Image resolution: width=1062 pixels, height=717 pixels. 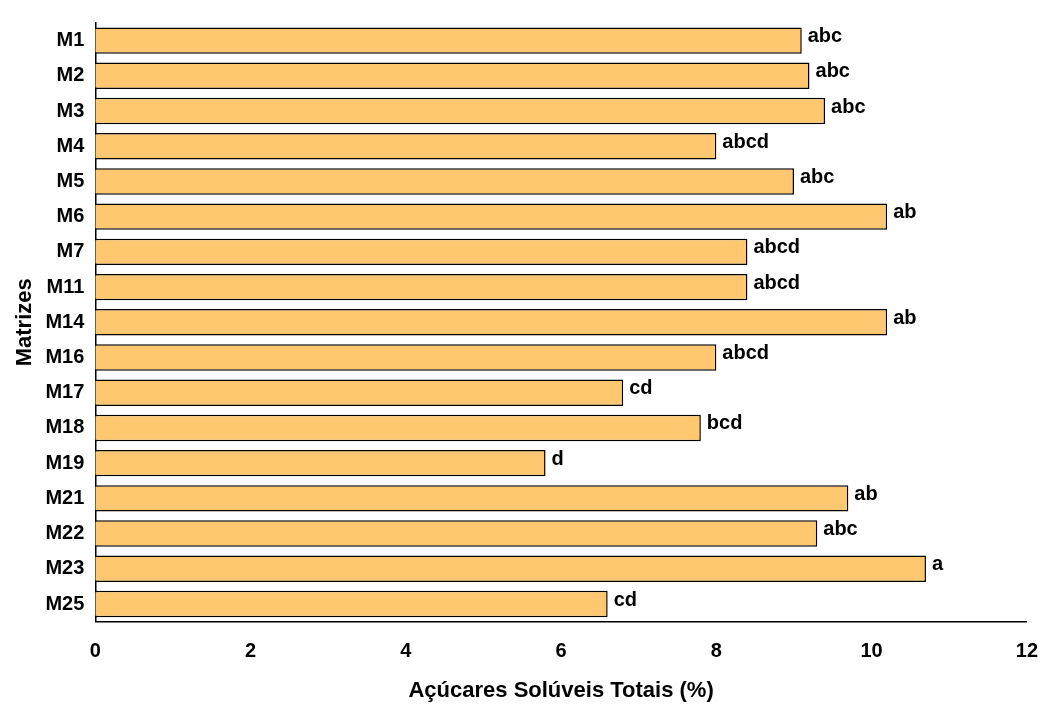 What do you see at coordinates (65, 426) in the screenshot?
I see `y-tick-label: M18` at bounding box center [65, 426].